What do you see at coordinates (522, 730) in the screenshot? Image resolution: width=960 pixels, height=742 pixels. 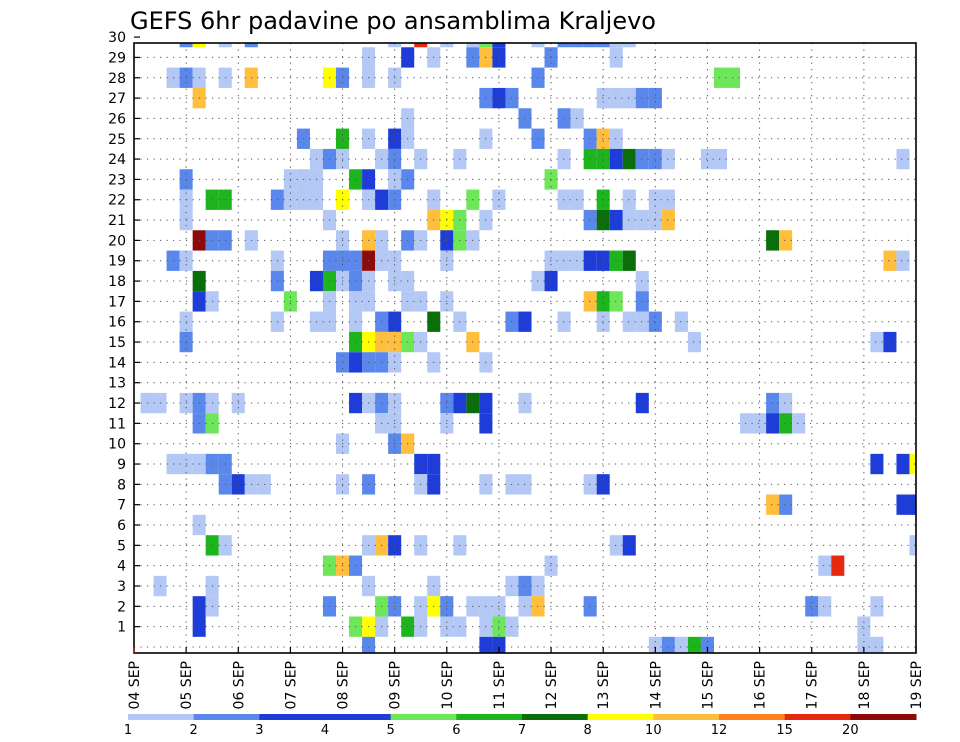 I see `colorbar-label: 7` at bounding box center [522, 730].